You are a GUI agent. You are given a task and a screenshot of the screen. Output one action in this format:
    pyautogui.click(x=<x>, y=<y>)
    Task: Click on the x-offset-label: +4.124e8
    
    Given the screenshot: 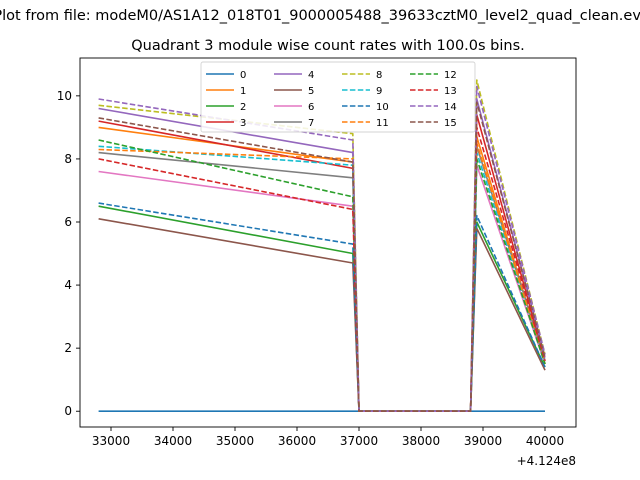 What is the action you would take?
    pyautogui.click(x=546, y=461)
    